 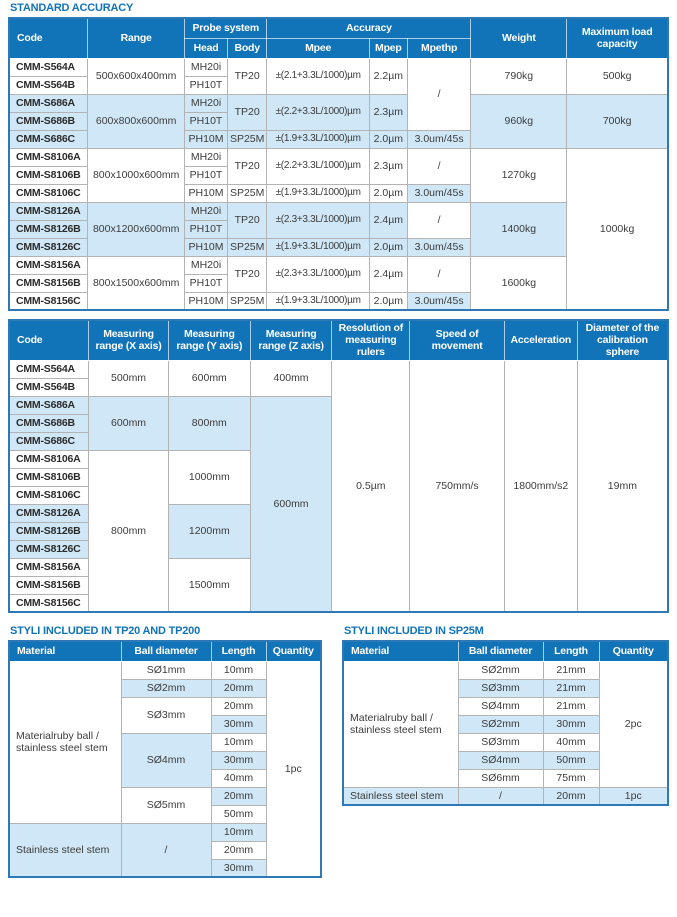 What do you see at coordinates (128, 378) in the screenshot?
I see `cell: 500mm` at bounding box center [128, 378].